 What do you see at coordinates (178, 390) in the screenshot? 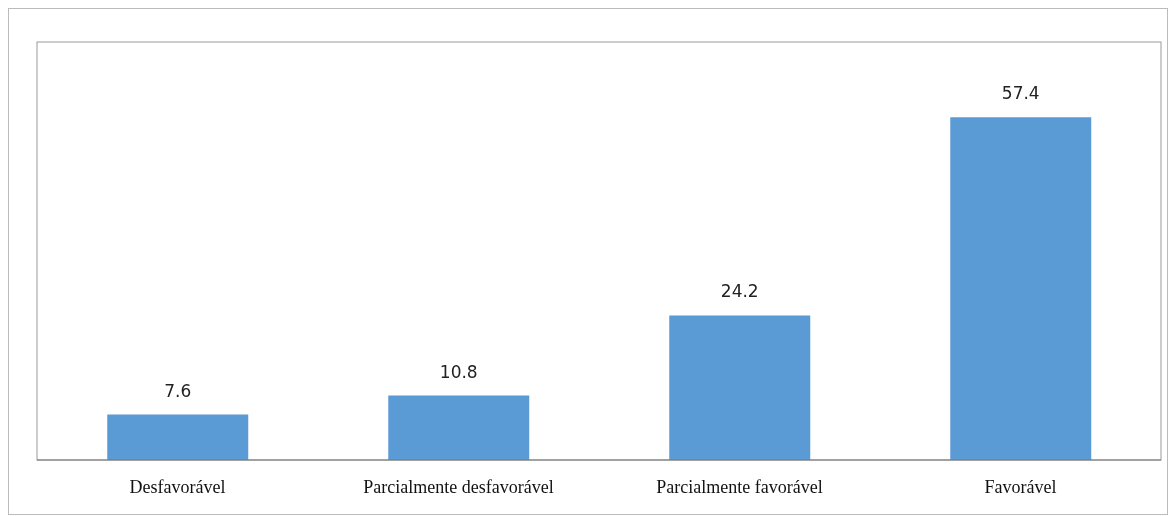
I see `data-label: 7.6` at bounding box center [178, 390].